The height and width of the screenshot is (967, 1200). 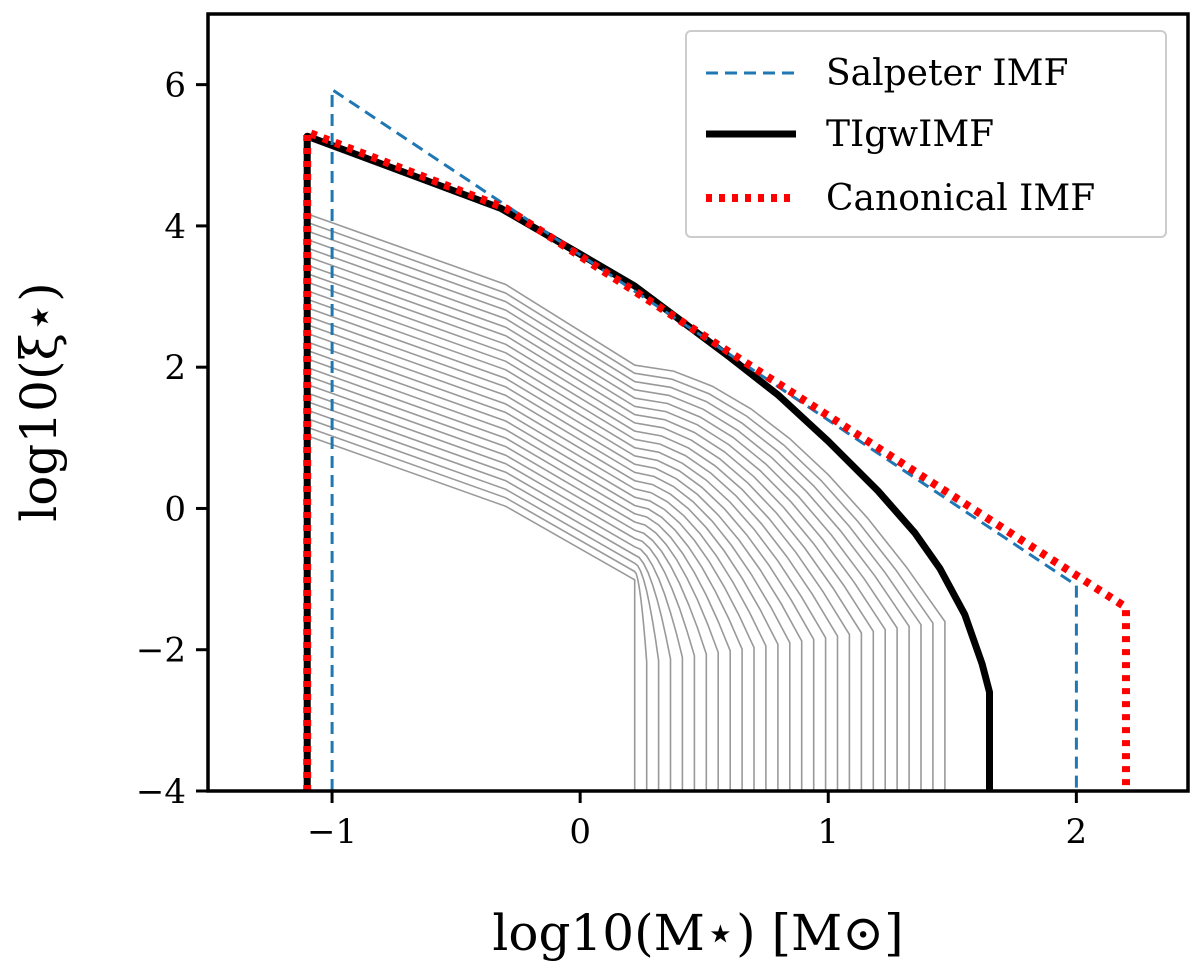 What do you see at coordinates (161, 651) in the screenshot?
I see `y-tick-label: −2` at bounding box center [161, 651].